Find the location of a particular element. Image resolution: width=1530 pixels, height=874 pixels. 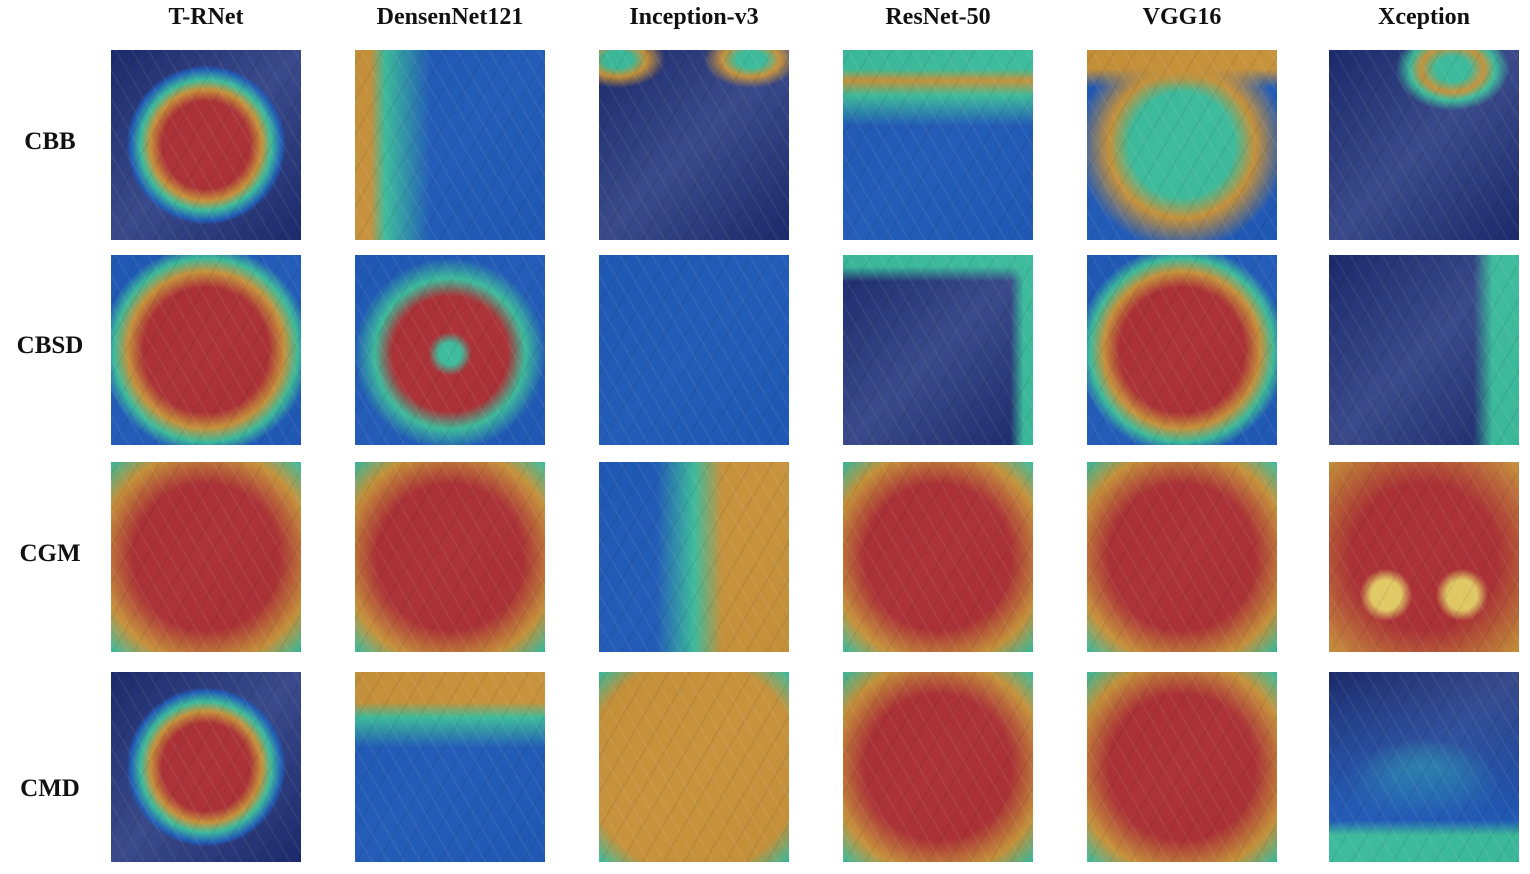

row-label-cgm: CGM is located at coordinates (50, 553).